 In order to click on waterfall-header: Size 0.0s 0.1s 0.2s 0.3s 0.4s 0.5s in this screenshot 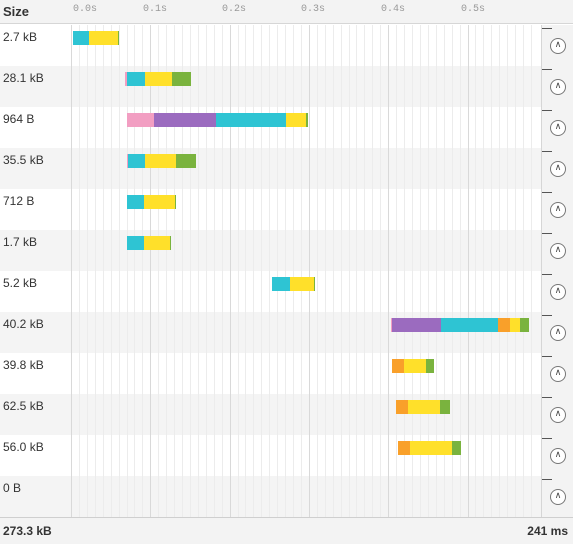, I will do `click(286, 12)`.